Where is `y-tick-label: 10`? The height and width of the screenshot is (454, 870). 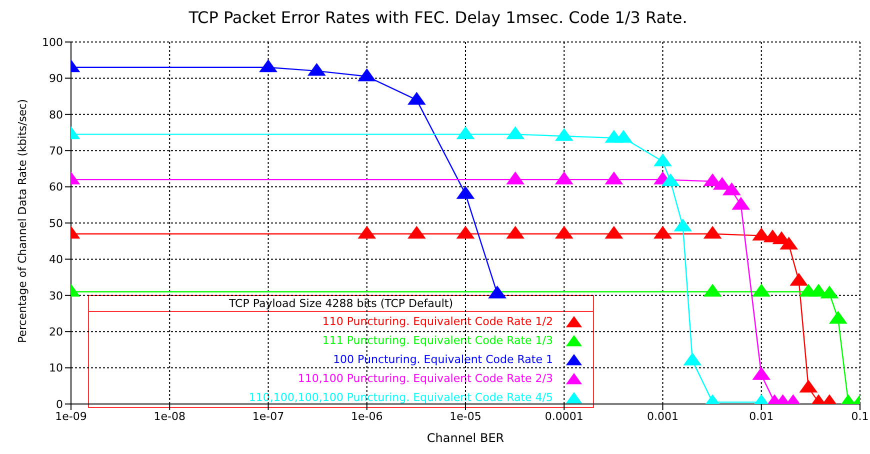
y-tick-label: 10 is located at coordinates (56, 368).